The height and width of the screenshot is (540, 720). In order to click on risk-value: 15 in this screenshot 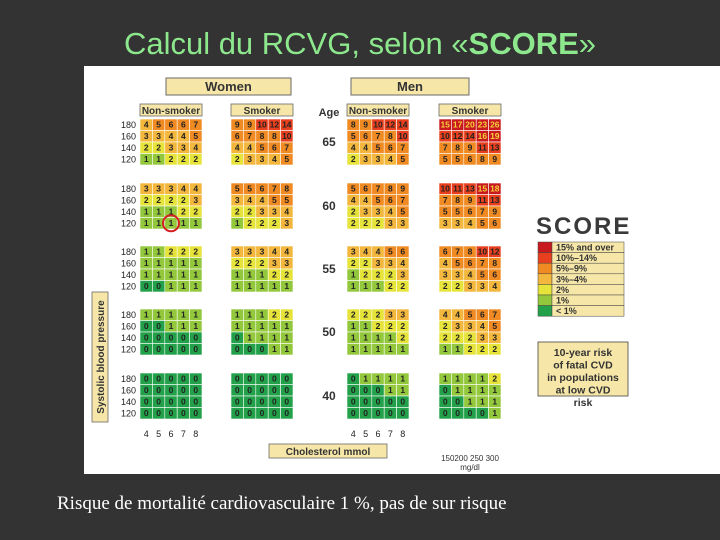, I will do `click(483, 189)`.